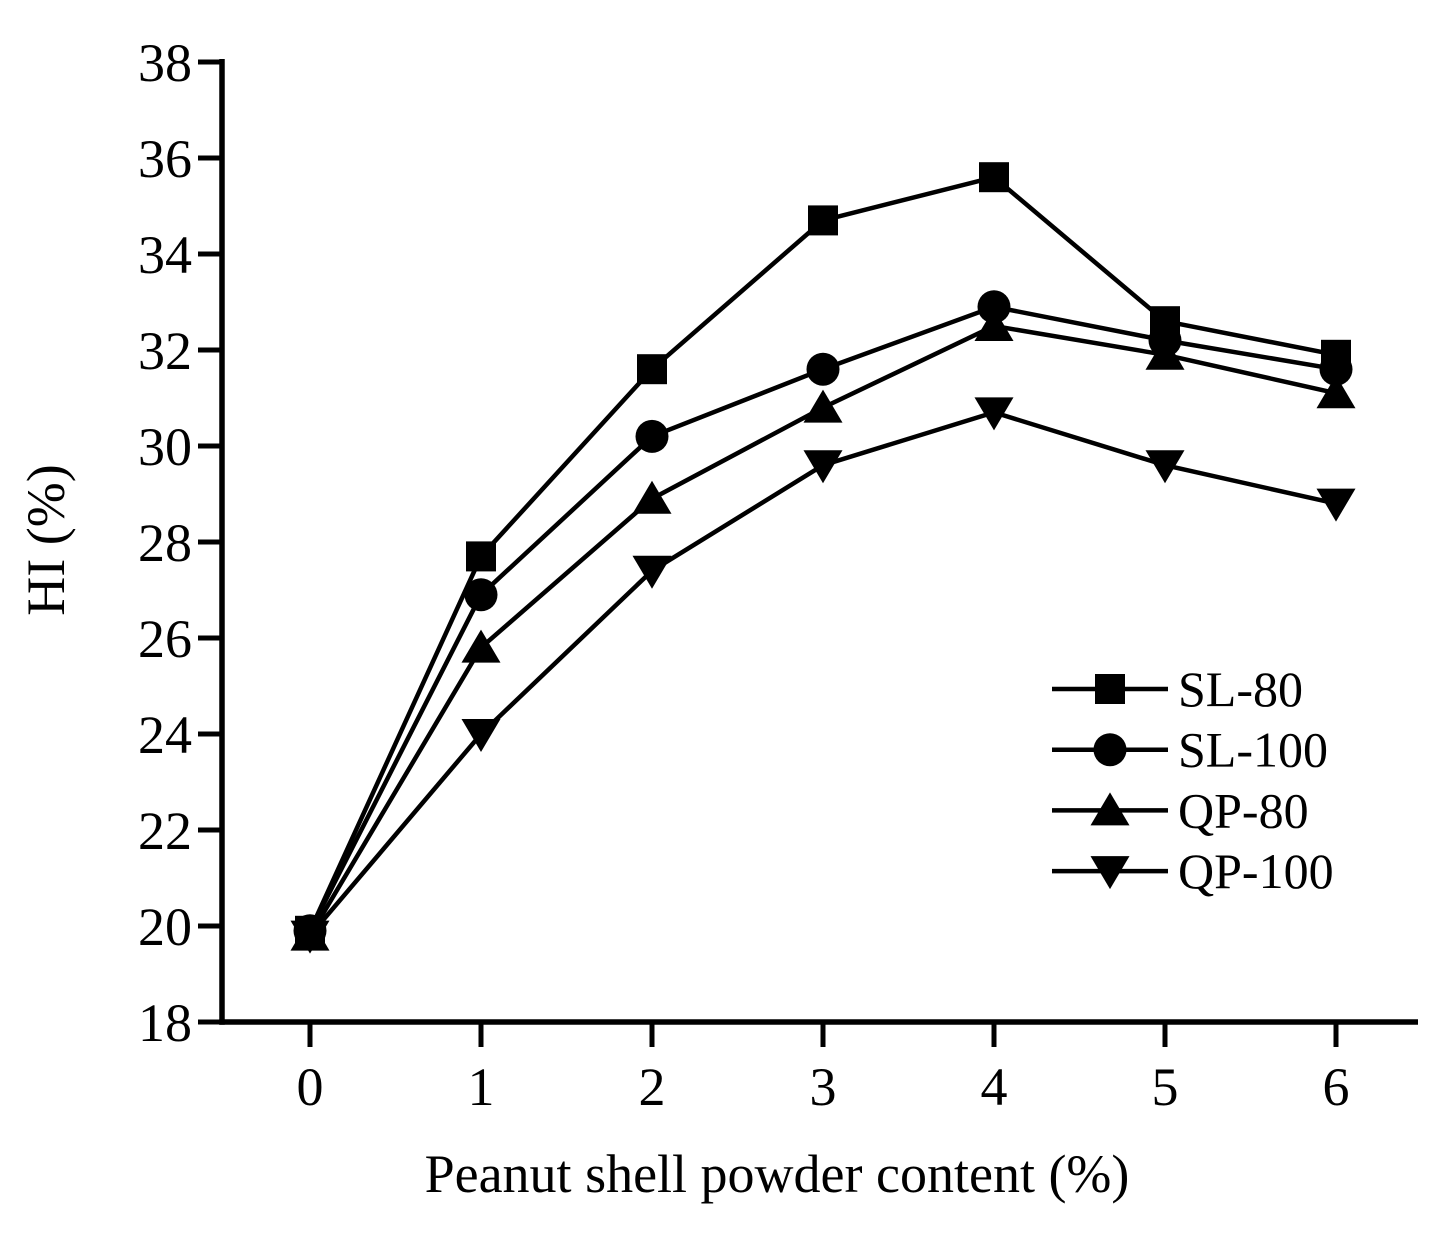 The height and width of the screenshot is (1236, 1449). What do you see at coordinates (165, 447) in the screenshot?
I see `y-tick-label: 30` at bounding box center [165, 447].